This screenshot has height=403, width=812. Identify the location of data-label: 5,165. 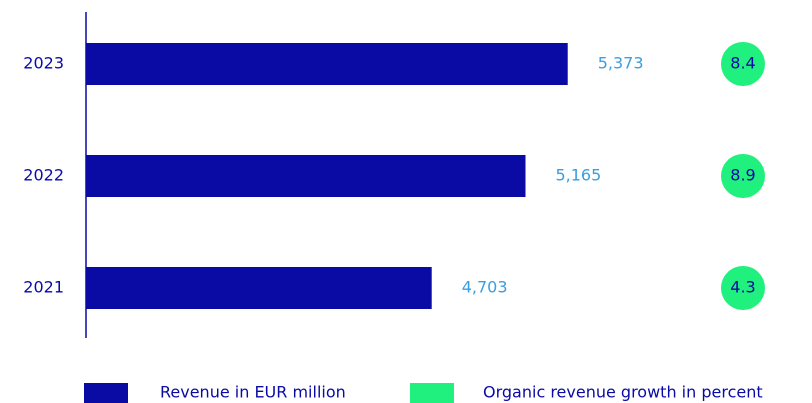
(578, 175).